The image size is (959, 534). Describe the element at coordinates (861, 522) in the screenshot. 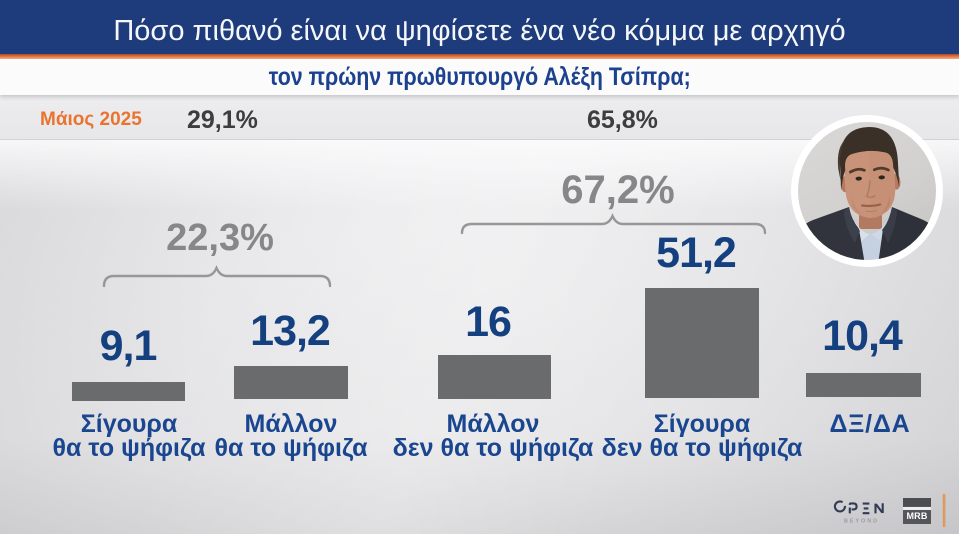

I see `svg-text: BEYOND` at that location.